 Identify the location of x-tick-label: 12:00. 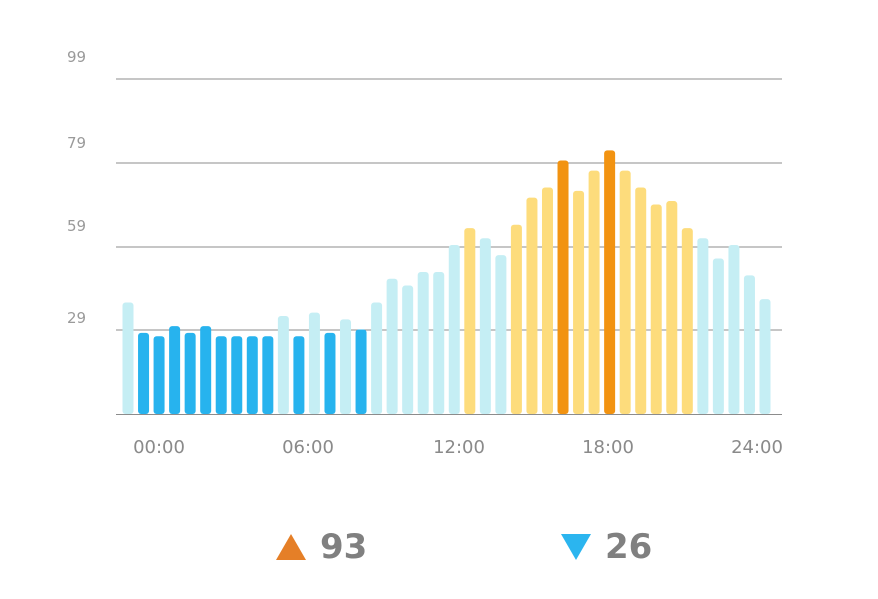
(459, 447).